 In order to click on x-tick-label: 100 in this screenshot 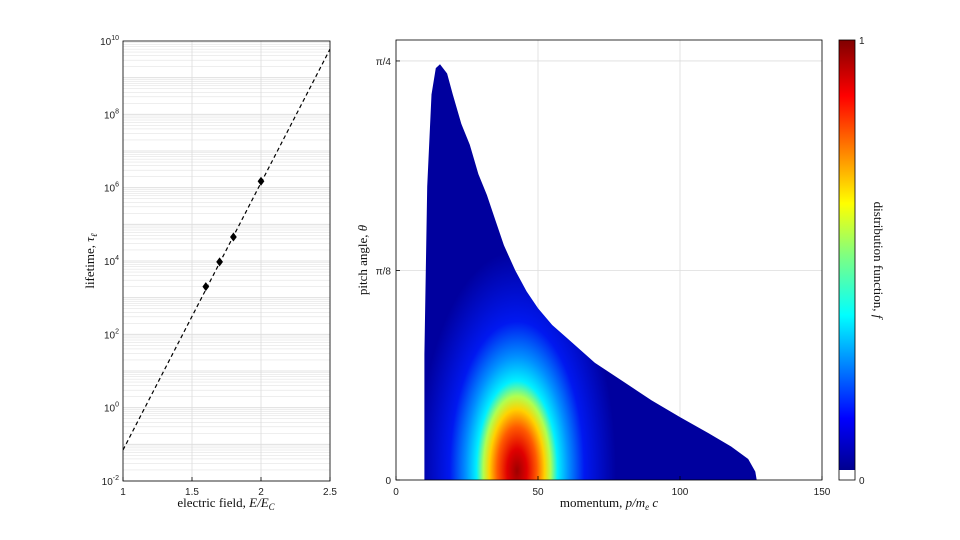, I will do `click(680, 492)`.